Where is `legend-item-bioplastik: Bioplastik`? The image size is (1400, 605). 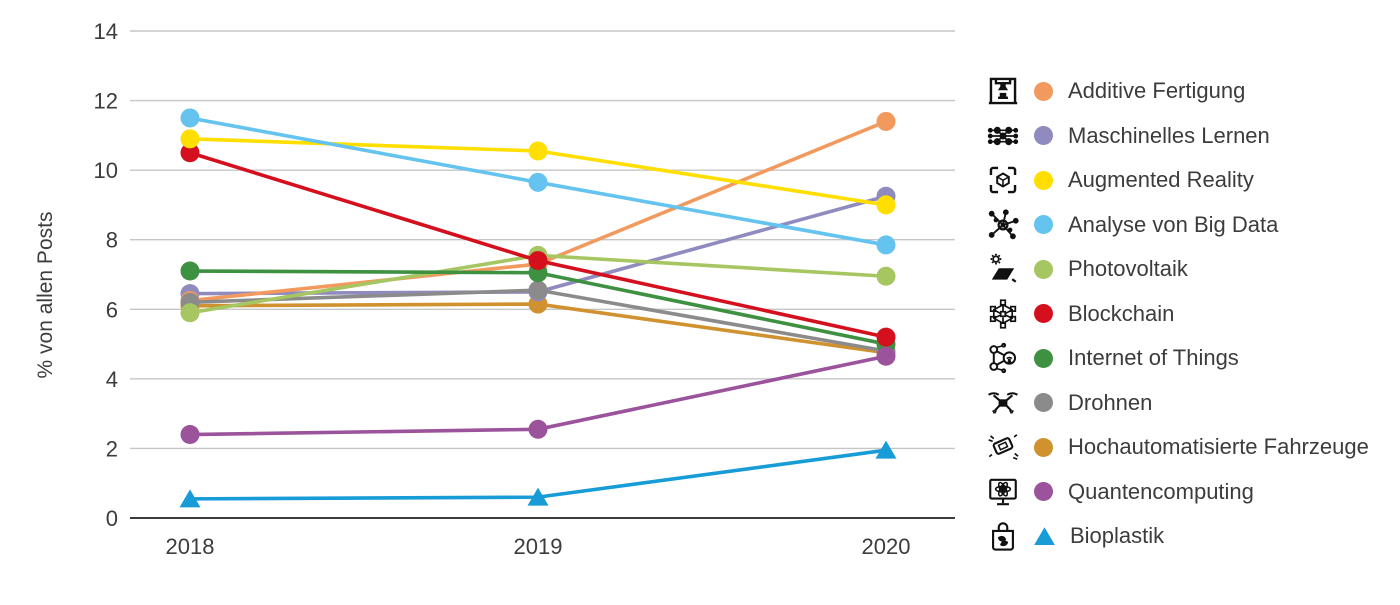 legend-item-bioplastik: Bioplastik is located at coordinates (1177, 536).